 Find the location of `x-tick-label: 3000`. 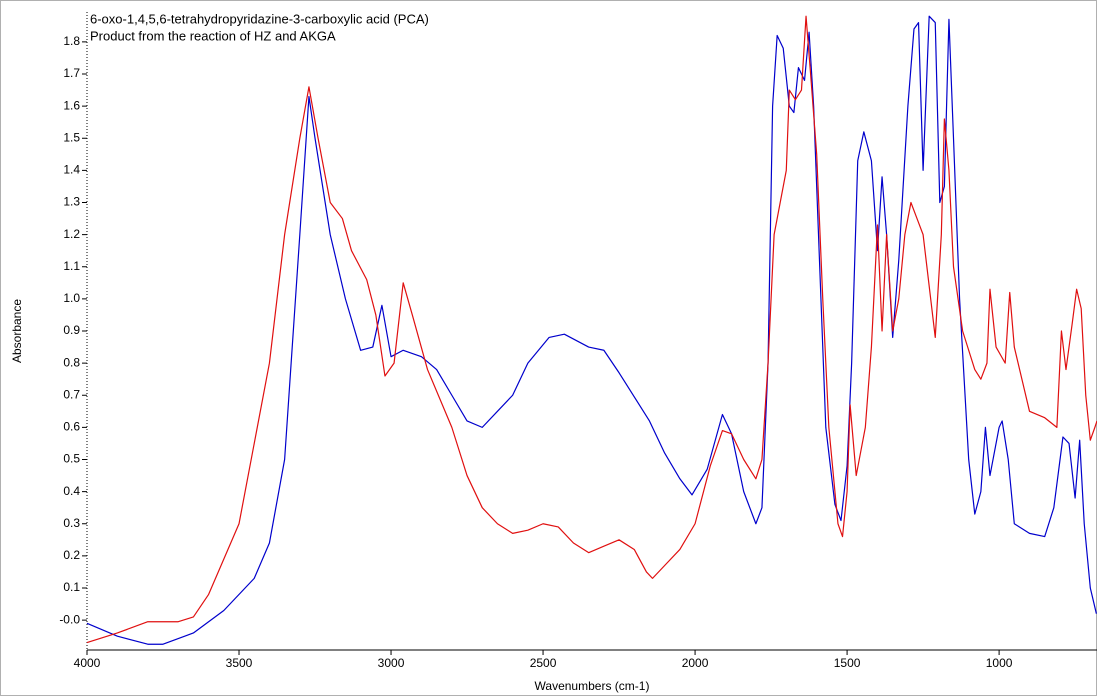

x-tick-label: 3000 is located at coordinates (391, 663).